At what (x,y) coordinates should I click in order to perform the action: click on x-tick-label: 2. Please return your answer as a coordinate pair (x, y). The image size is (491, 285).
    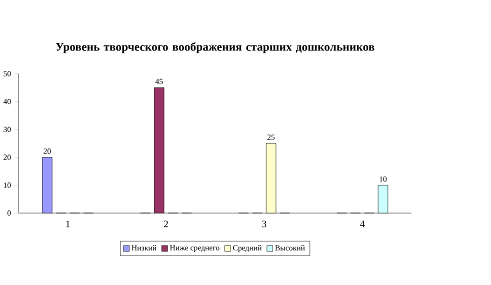
    Looking at the image, I should click on (166, 224).